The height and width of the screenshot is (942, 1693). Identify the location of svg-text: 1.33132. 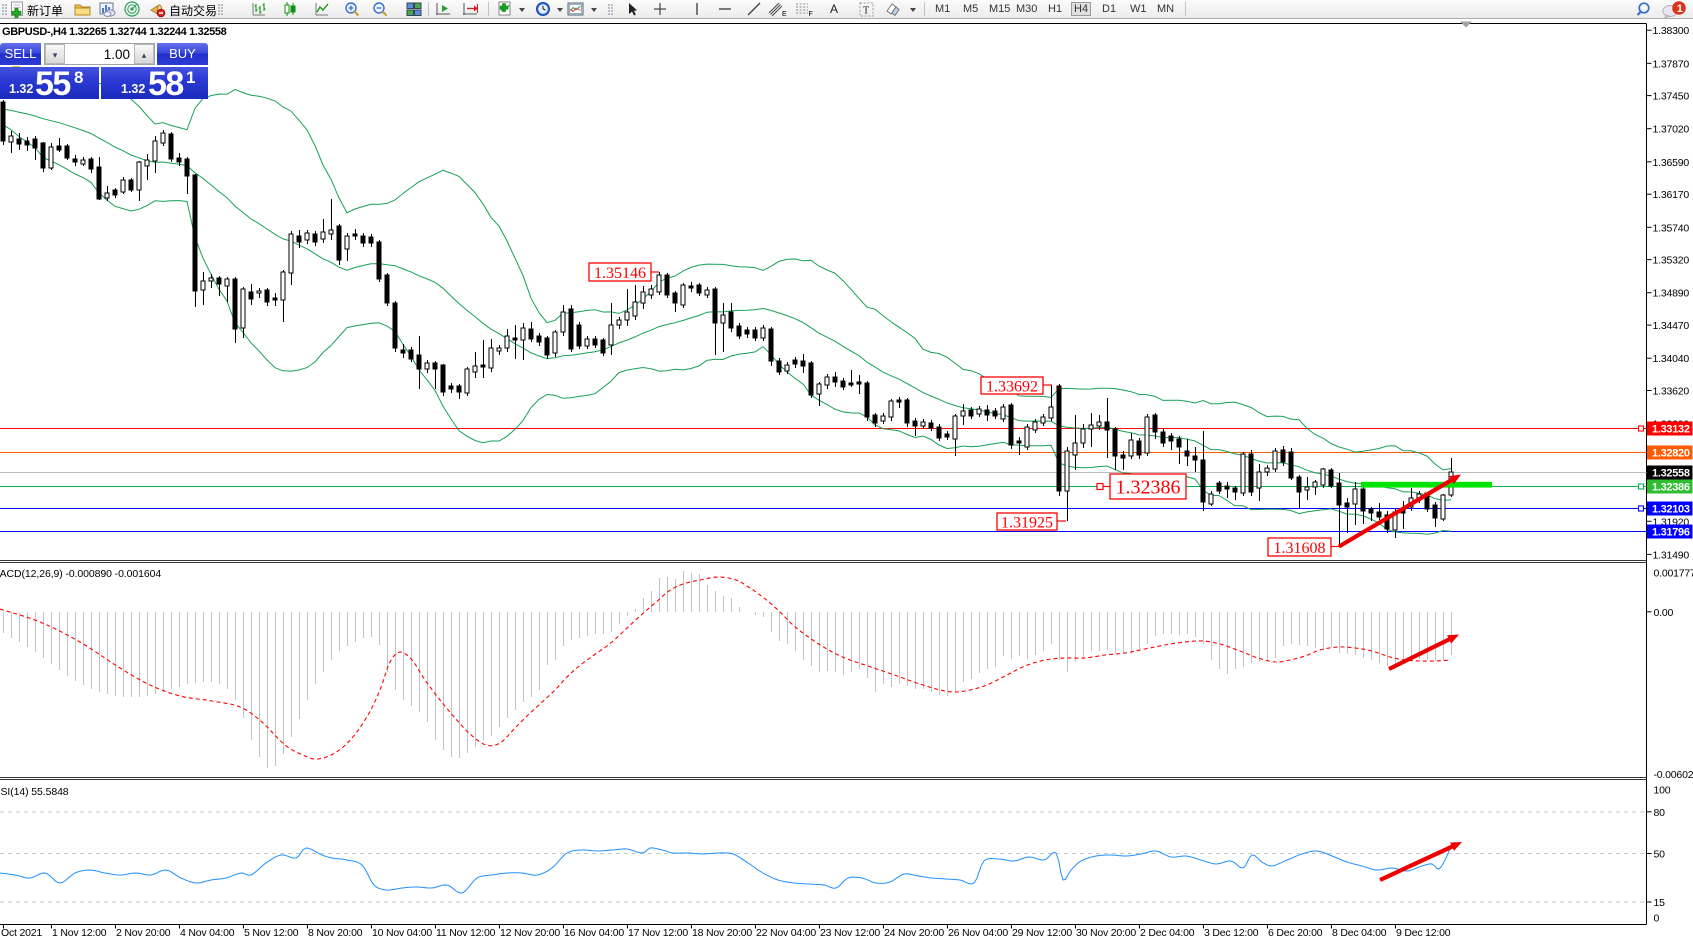
(1671, 430).